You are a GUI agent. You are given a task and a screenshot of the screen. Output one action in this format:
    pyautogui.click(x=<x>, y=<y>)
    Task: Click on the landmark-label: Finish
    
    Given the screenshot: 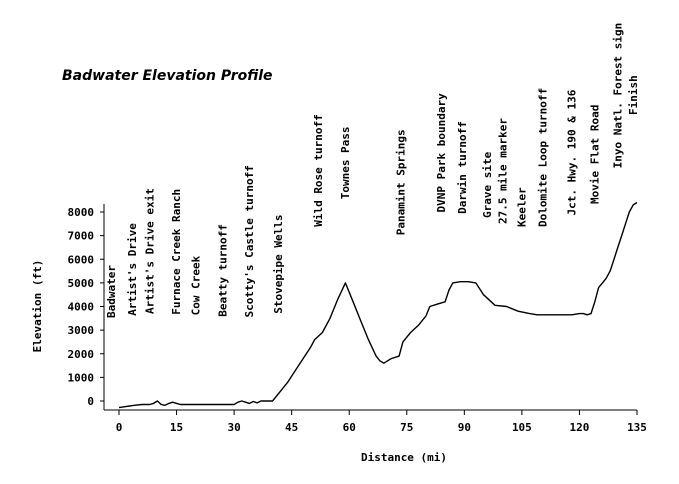 What is the action you would take?
    pyautogui.click(x=633, y=95)
    